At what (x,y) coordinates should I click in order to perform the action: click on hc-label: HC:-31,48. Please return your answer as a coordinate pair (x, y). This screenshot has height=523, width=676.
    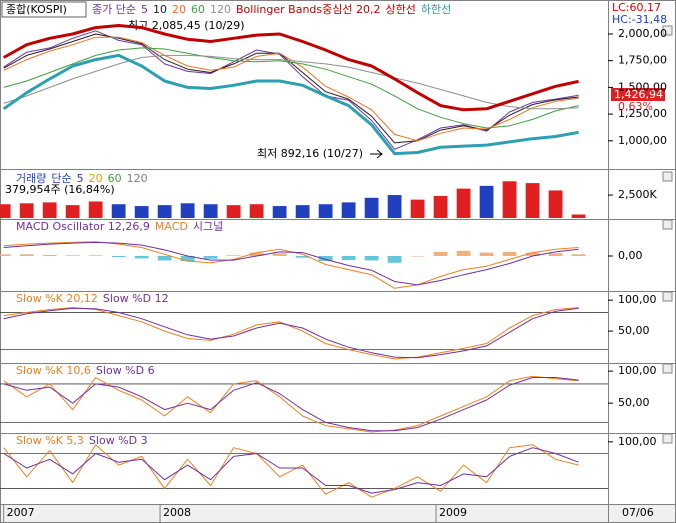
    Looking at the image, I should click on (639, 19).